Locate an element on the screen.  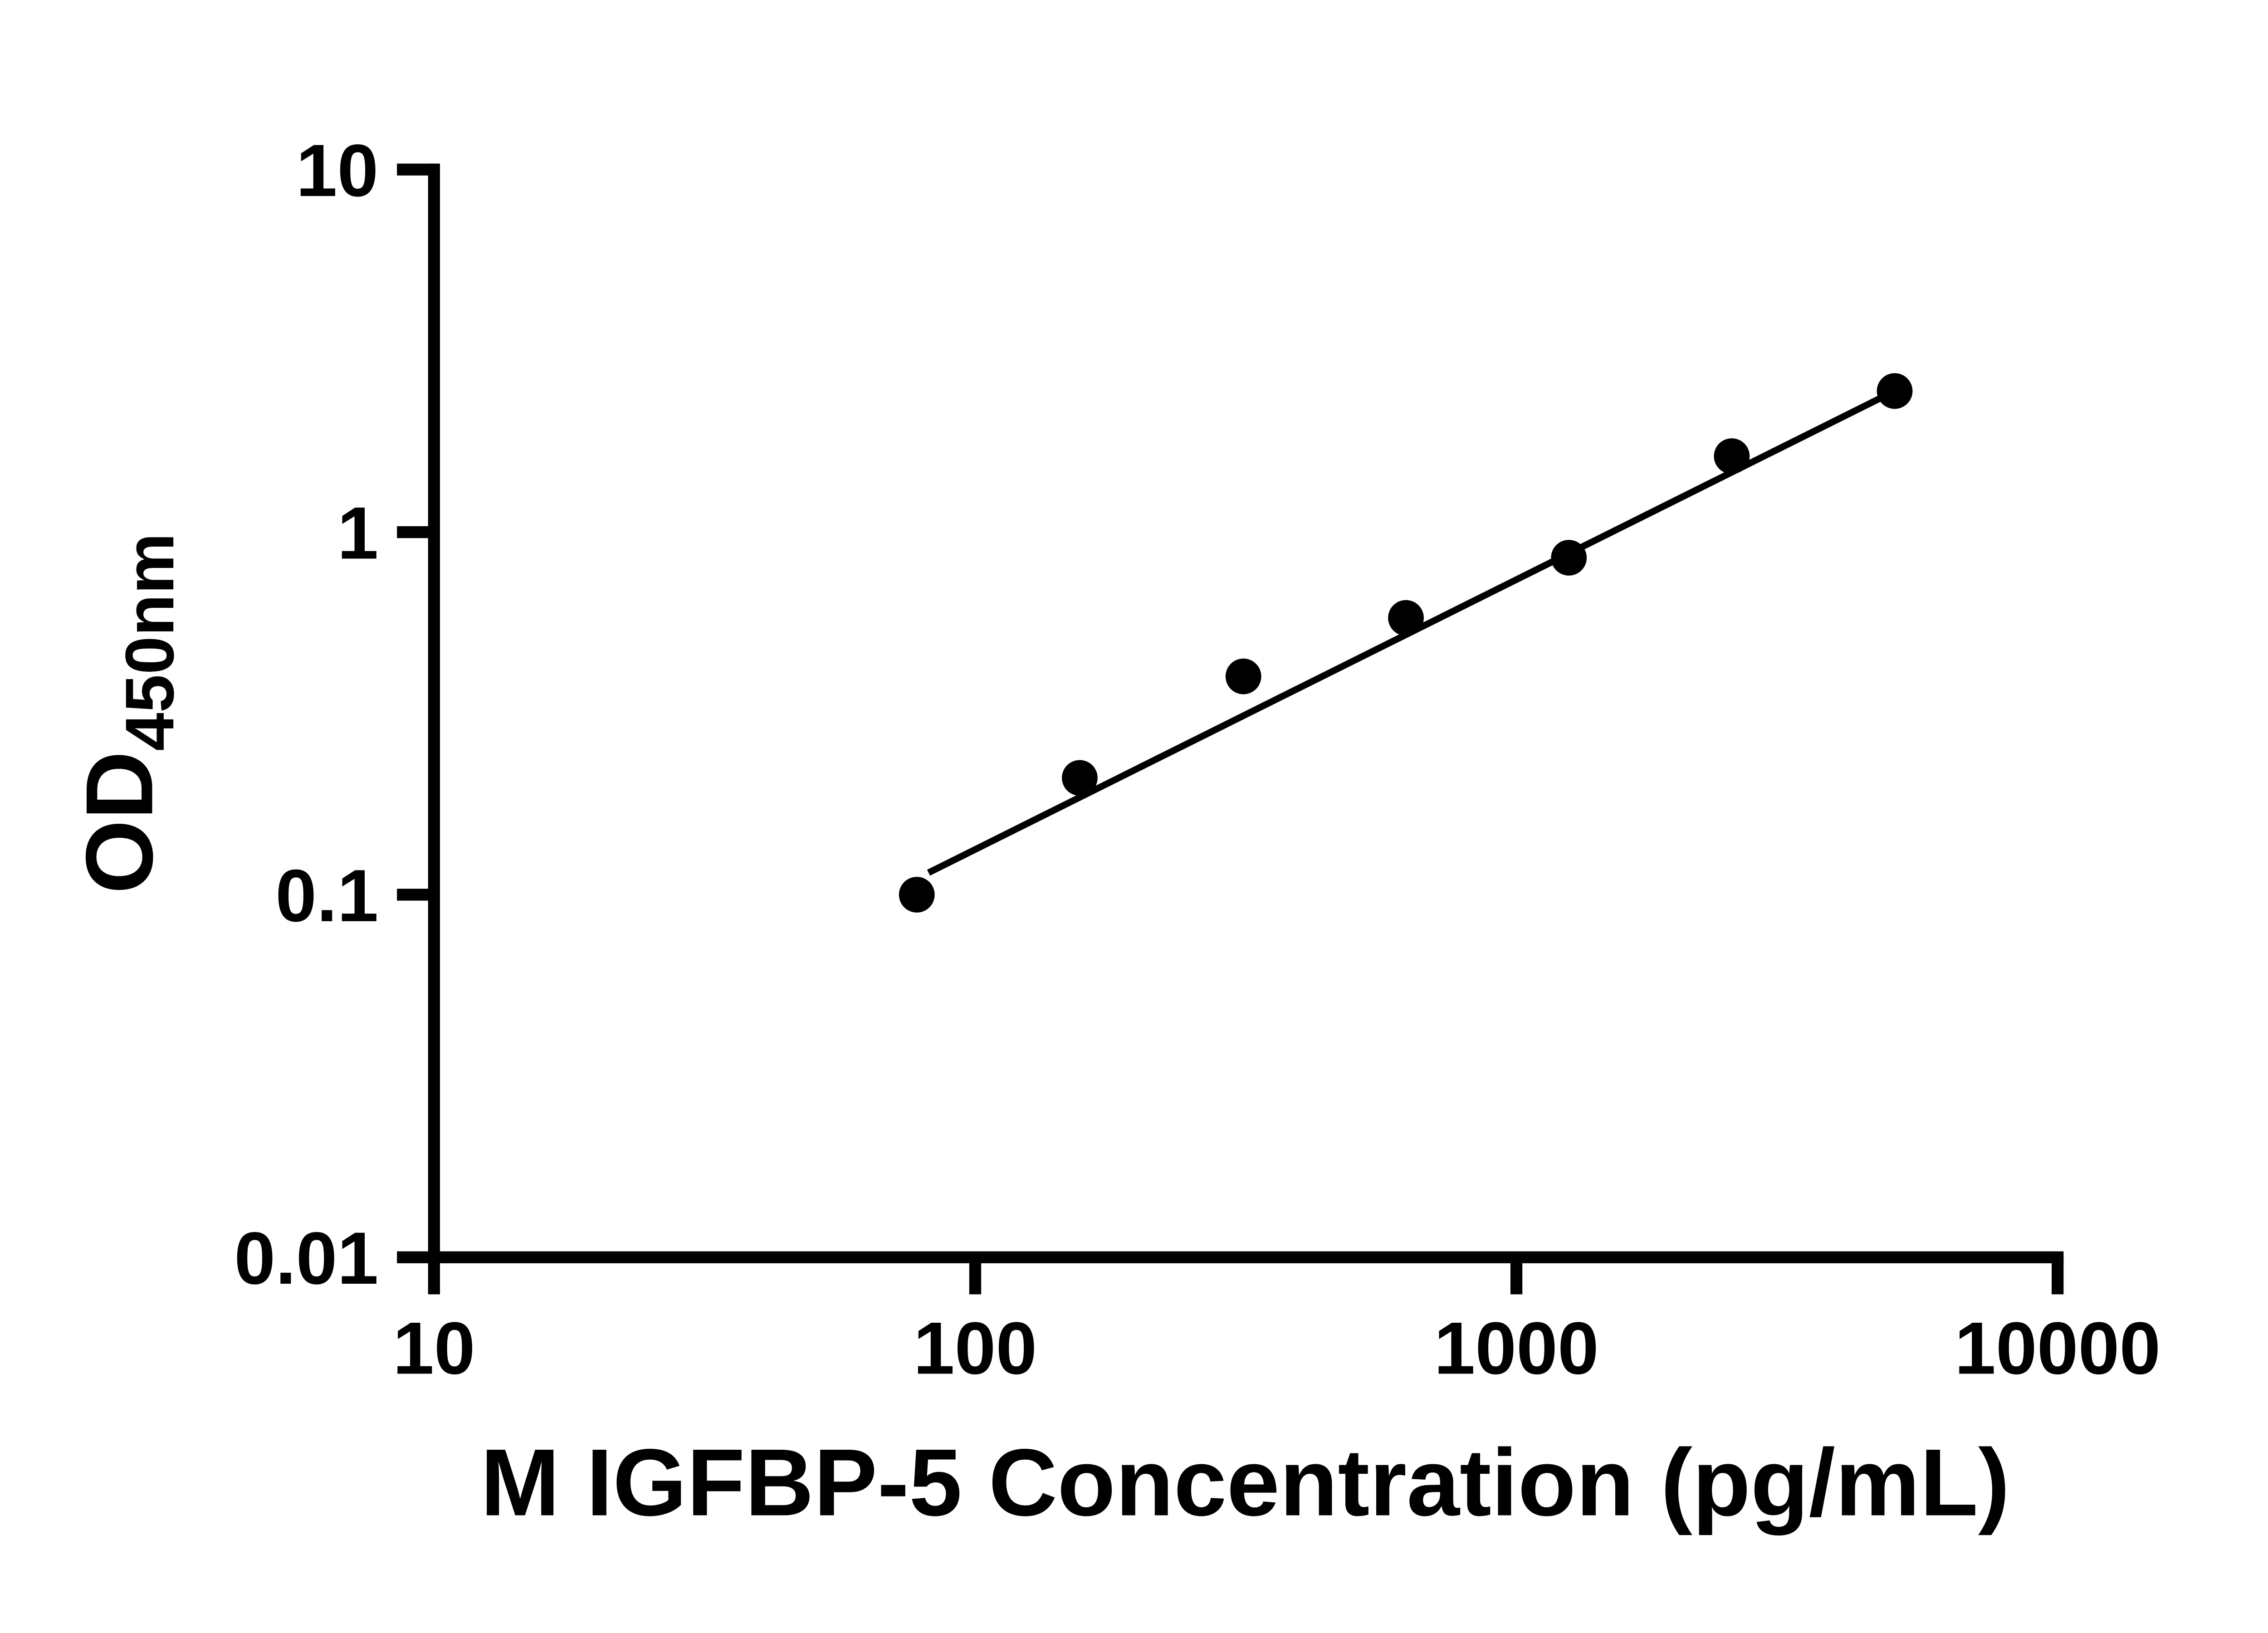
y-axis-title-subscript: 450nm is located at coordinates (150, 642).